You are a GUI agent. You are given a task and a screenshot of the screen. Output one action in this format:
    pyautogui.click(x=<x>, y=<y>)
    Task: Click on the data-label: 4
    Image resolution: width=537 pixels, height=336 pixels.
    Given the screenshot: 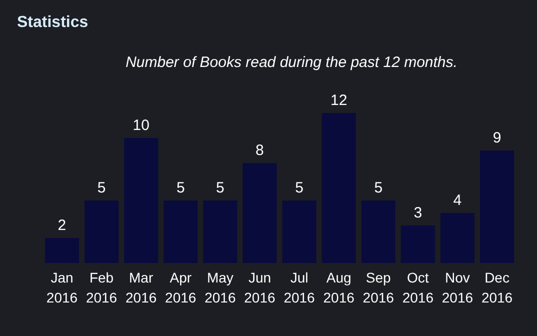 What is the action you would take?
    pyautogui.click(x=457, y=200)
    